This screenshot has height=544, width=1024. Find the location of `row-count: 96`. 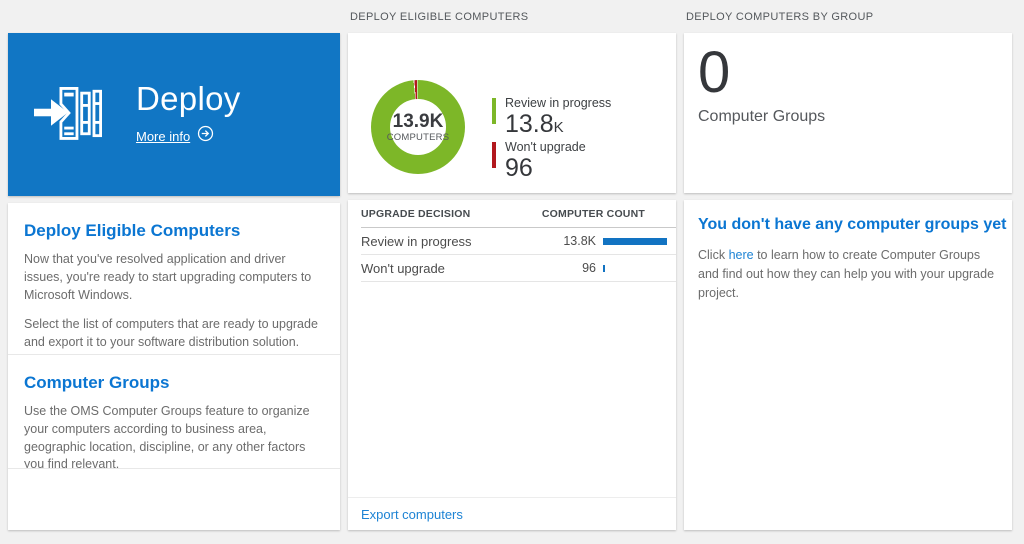

row-count: 96 is located at coordinates (589, 268).